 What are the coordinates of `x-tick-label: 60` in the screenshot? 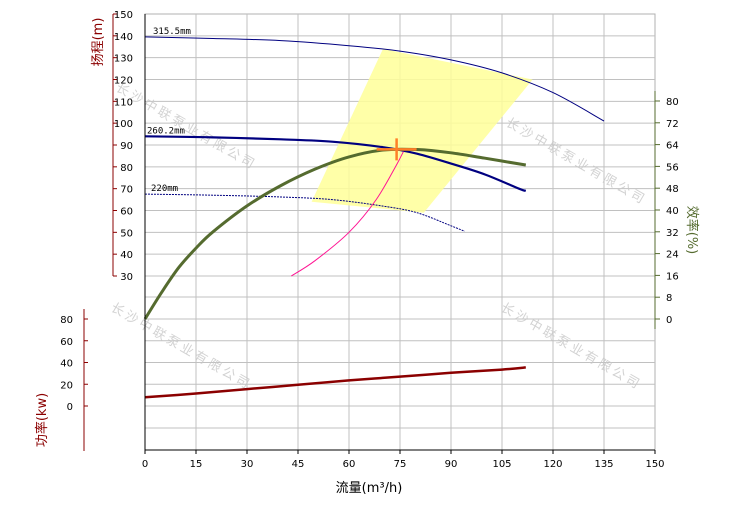 It's located at (349, 464).